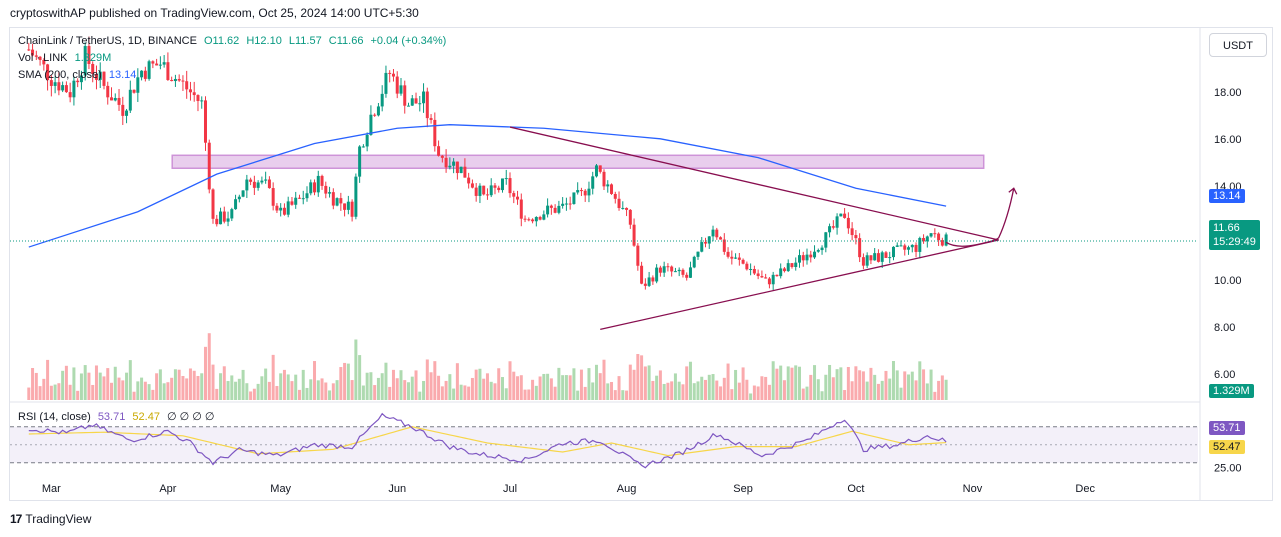 The image size is (1281, 537). I want to click on symbol-name: ChainLink / TetherUS, 1D, BINANCE, so click(107, 41).